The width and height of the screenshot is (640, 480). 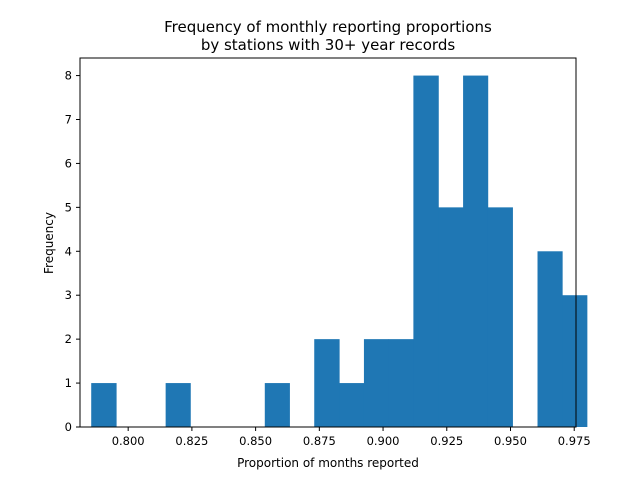 What do you see at coordinates (68, 251) in the screenshot?
I see `y-tick-label-4: 4` at bounding box center [68, 251].